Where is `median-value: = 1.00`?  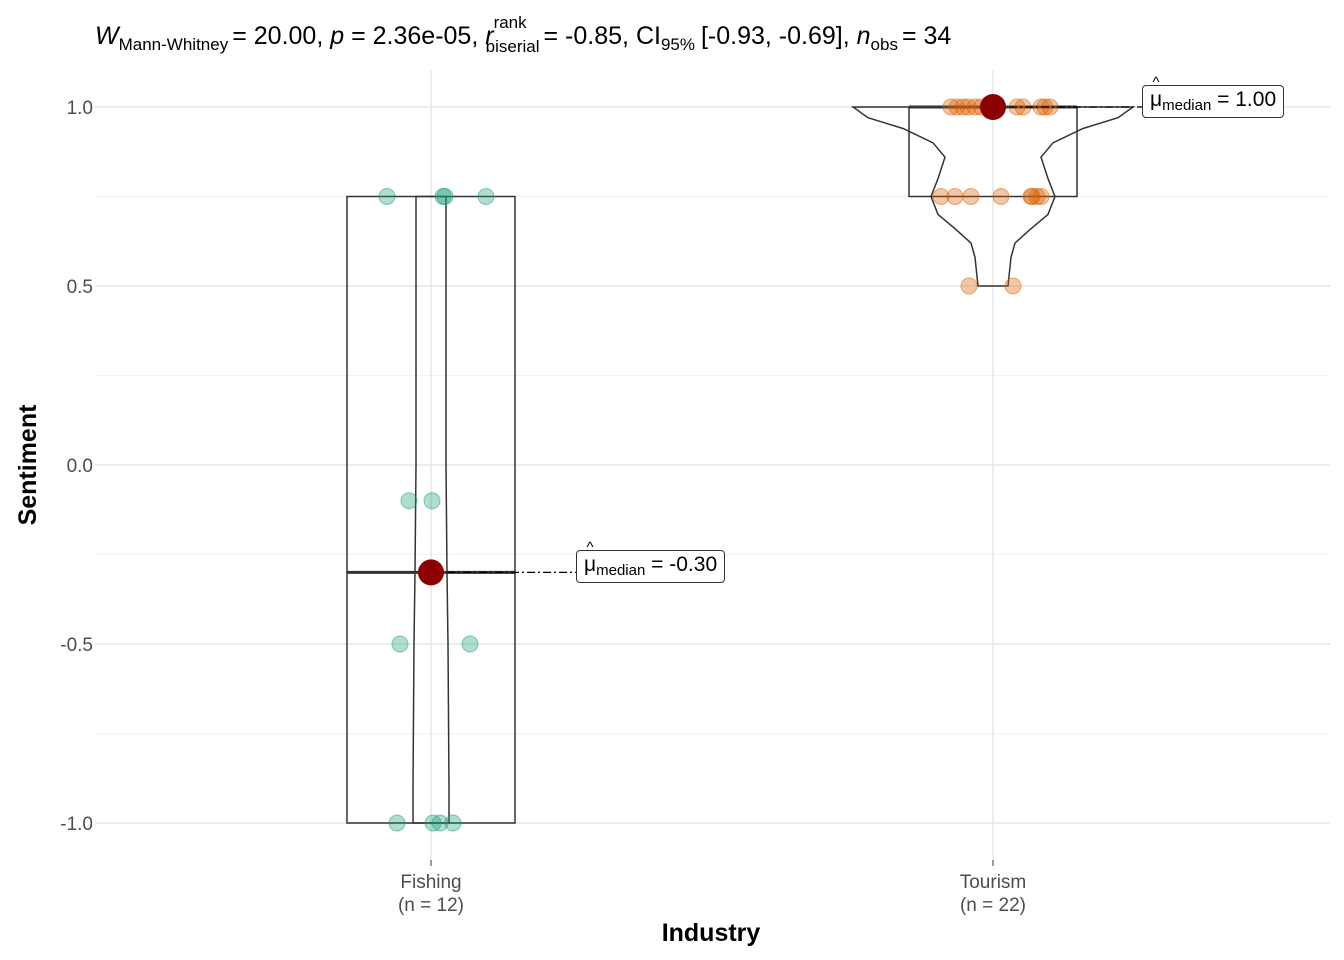 median-value: = 1.00 is located at coordinates (1247, 99).